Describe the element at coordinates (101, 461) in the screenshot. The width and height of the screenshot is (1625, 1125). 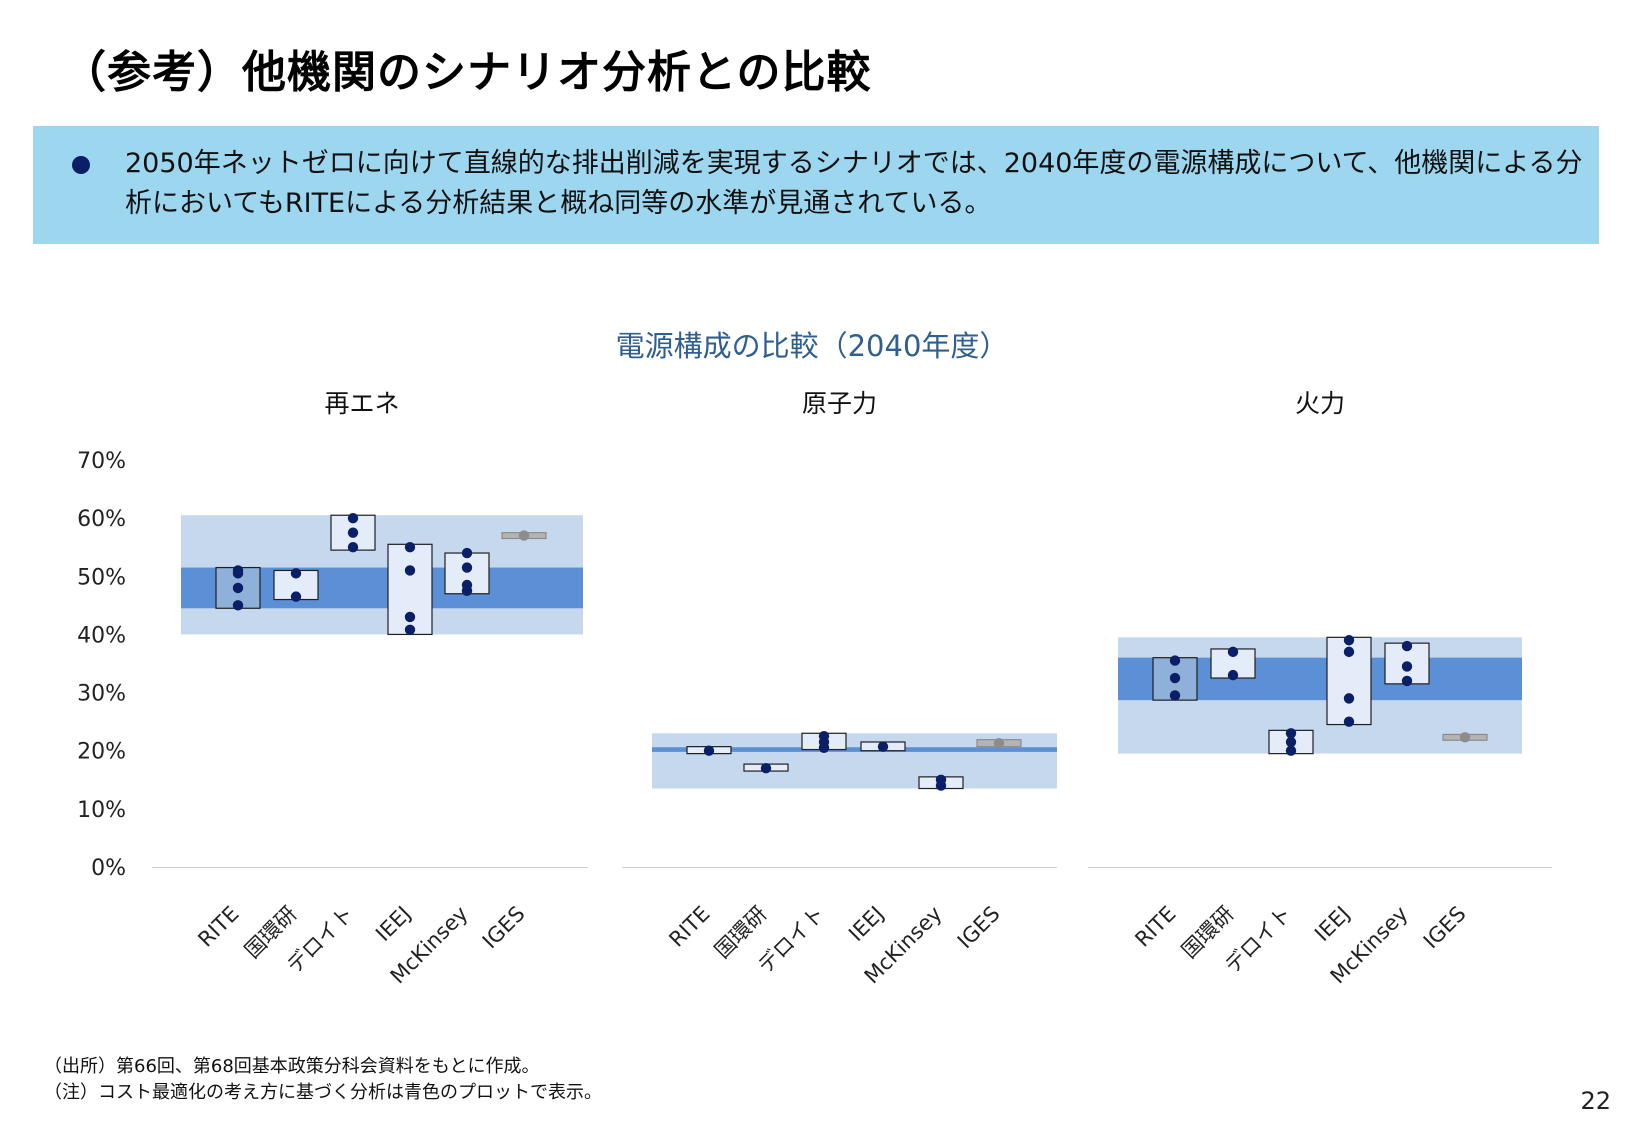
I see `y-tick-label: 70%` at that location.